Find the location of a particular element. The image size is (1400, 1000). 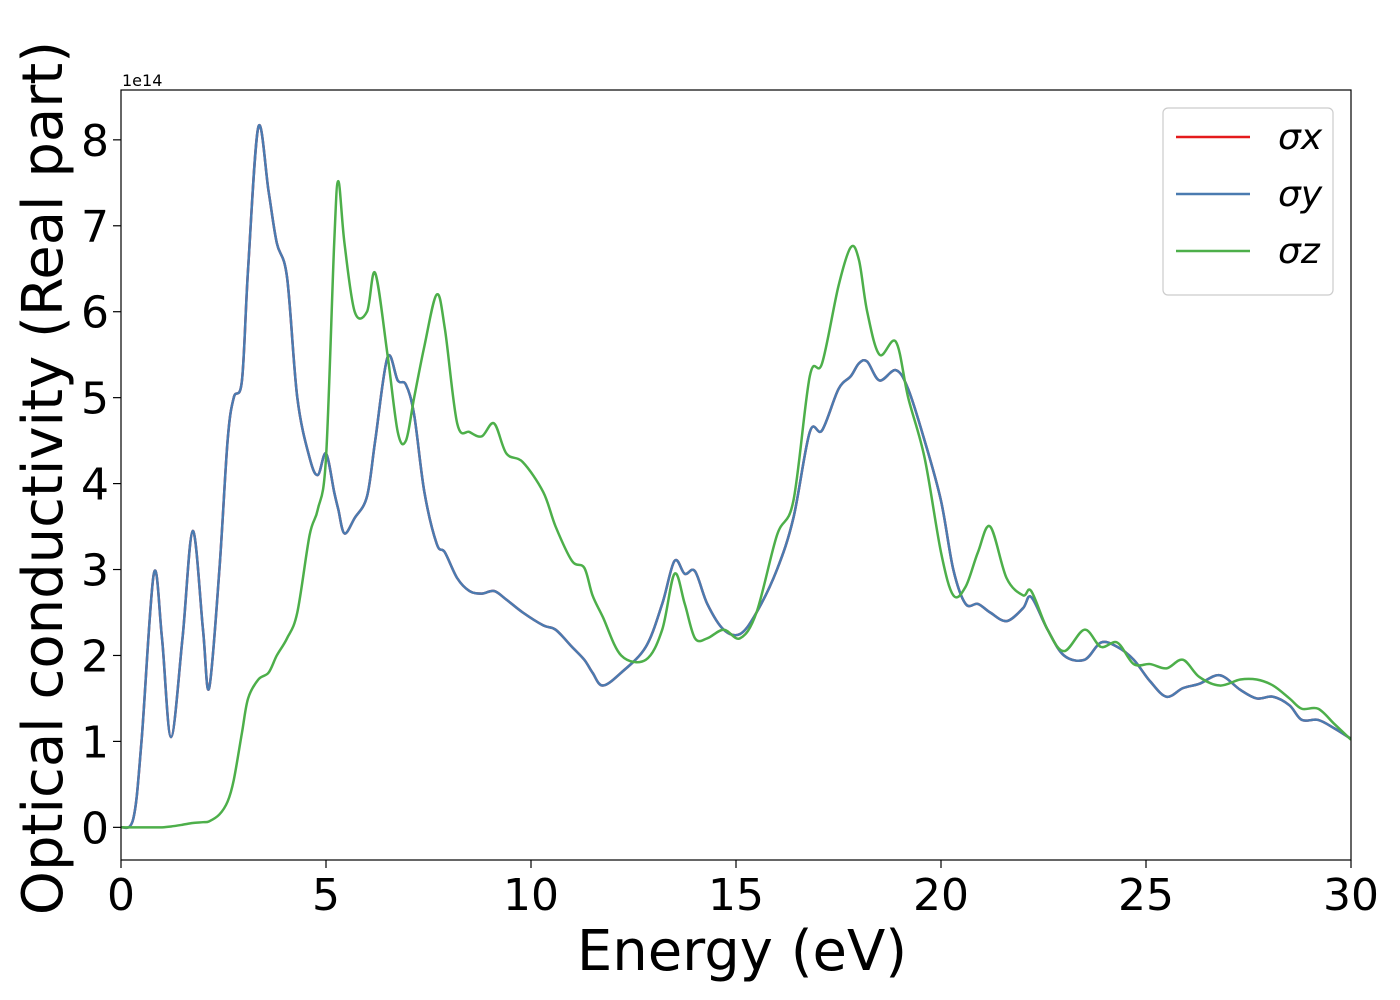

y-tick-label: 1 is located at coordinates (95, 742).